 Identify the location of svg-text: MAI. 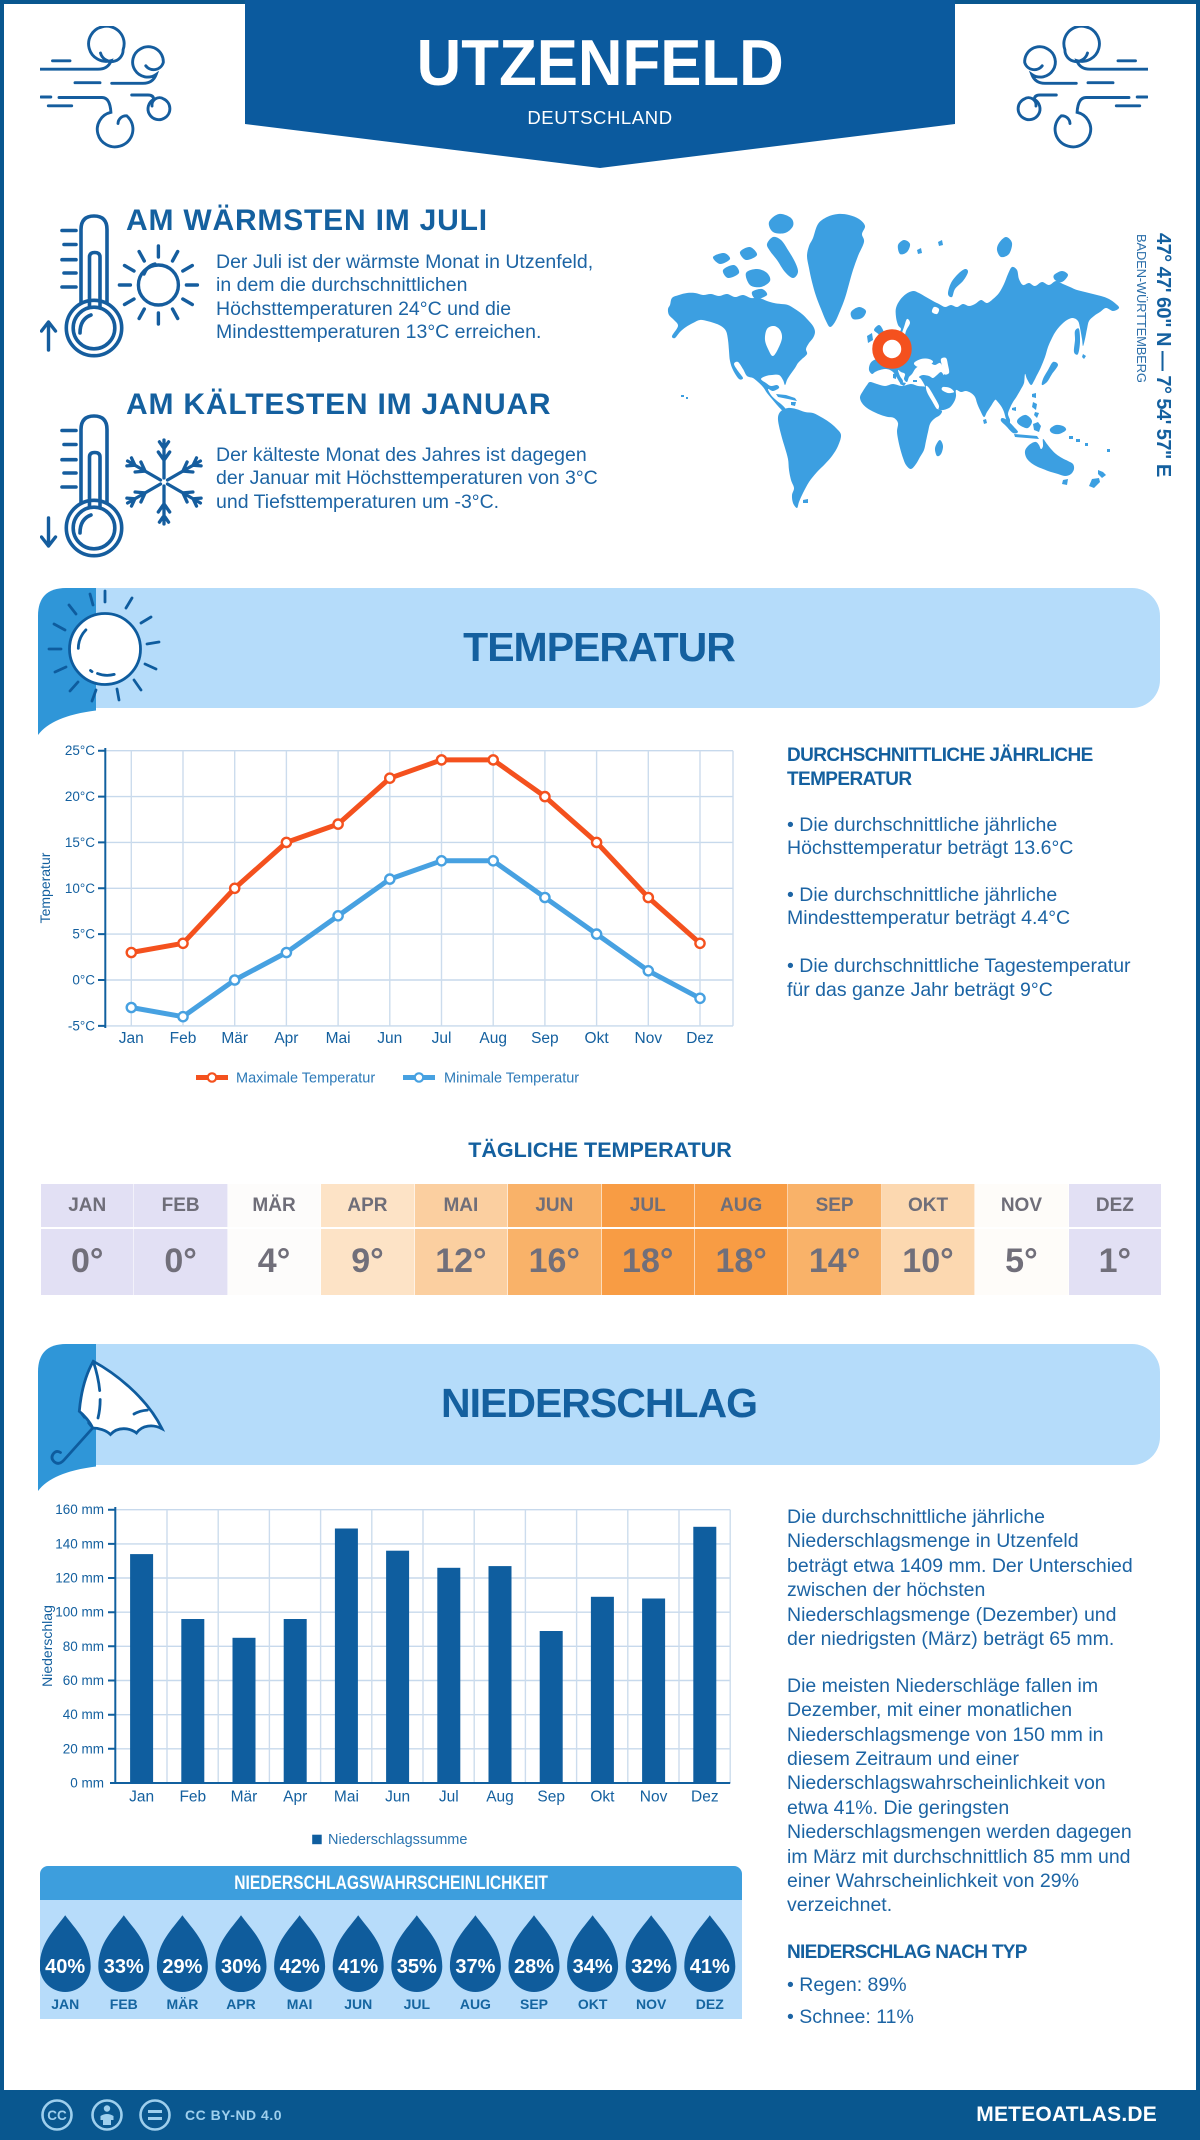
(300, 2004).